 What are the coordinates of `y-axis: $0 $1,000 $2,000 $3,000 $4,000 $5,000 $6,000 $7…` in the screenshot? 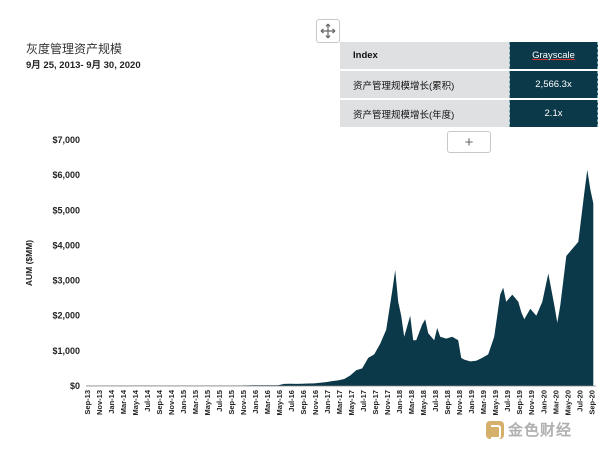 It's located at (66, 263).